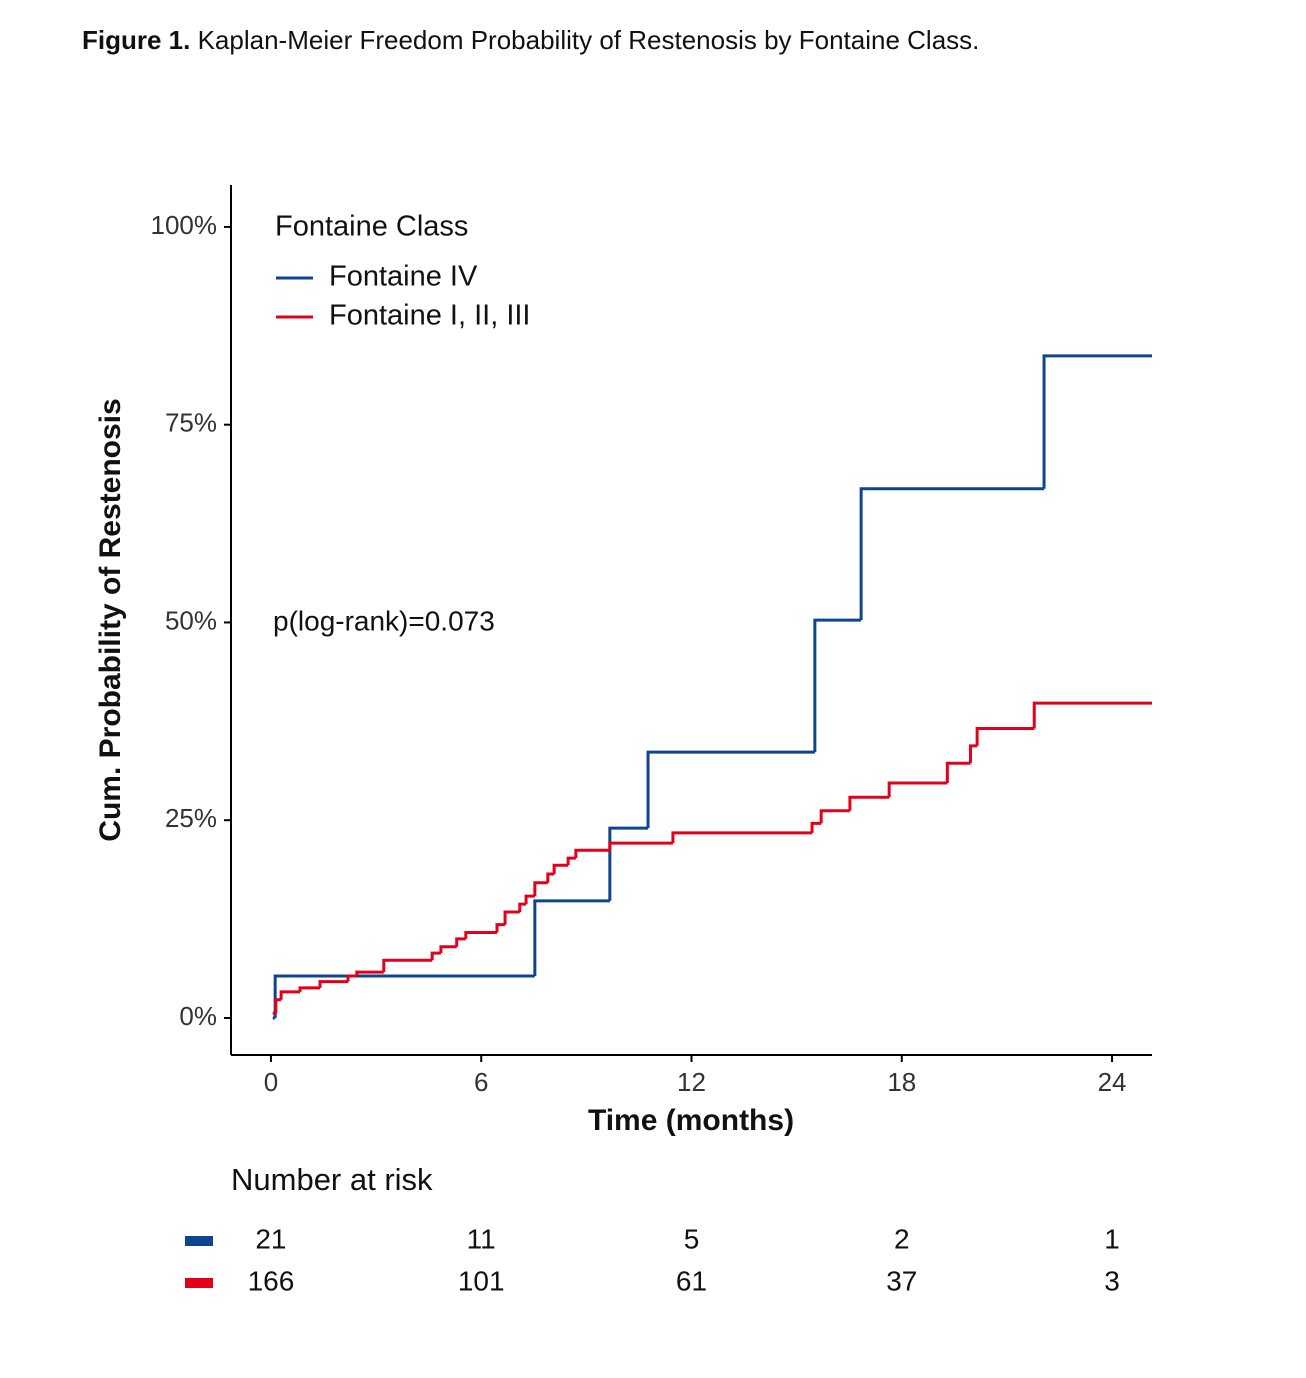 This screenshot has height=1378, width=1306. I want to click on x-tick-label: 12, so click(691, 1082).